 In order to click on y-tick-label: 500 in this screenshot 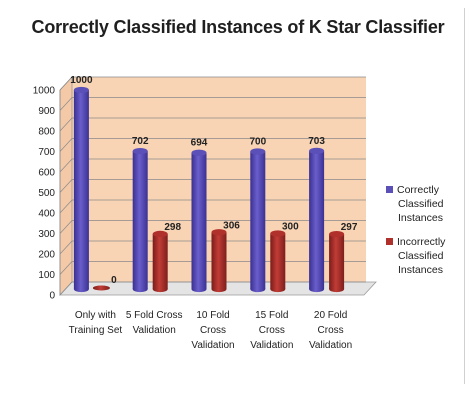, I will do `click(46, 193)`.